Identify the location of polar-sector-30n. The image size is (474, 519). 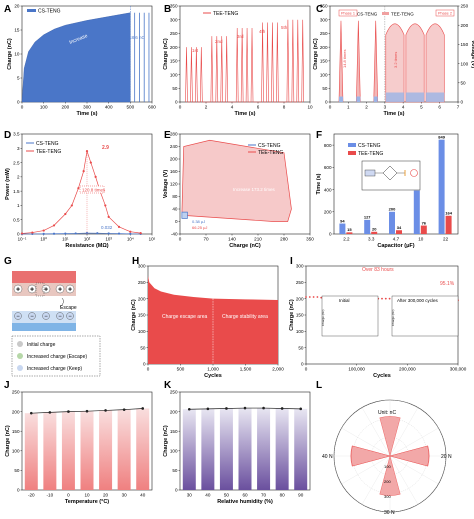
(390, 475).